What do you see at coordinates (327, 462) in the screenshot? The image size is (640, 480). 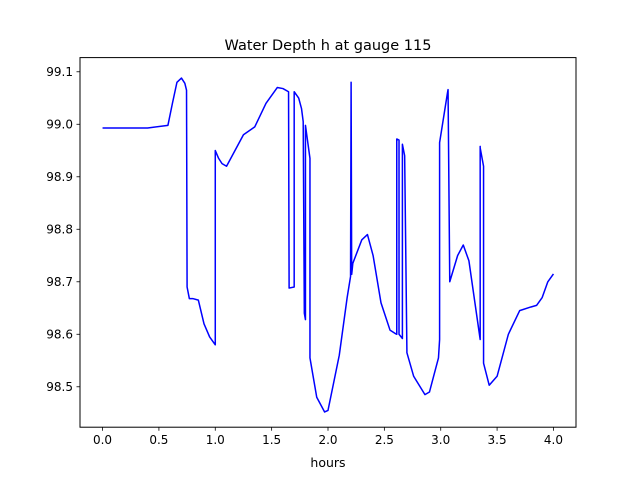 I see `x-axis-label: hours` at bounding box center [327, 462].